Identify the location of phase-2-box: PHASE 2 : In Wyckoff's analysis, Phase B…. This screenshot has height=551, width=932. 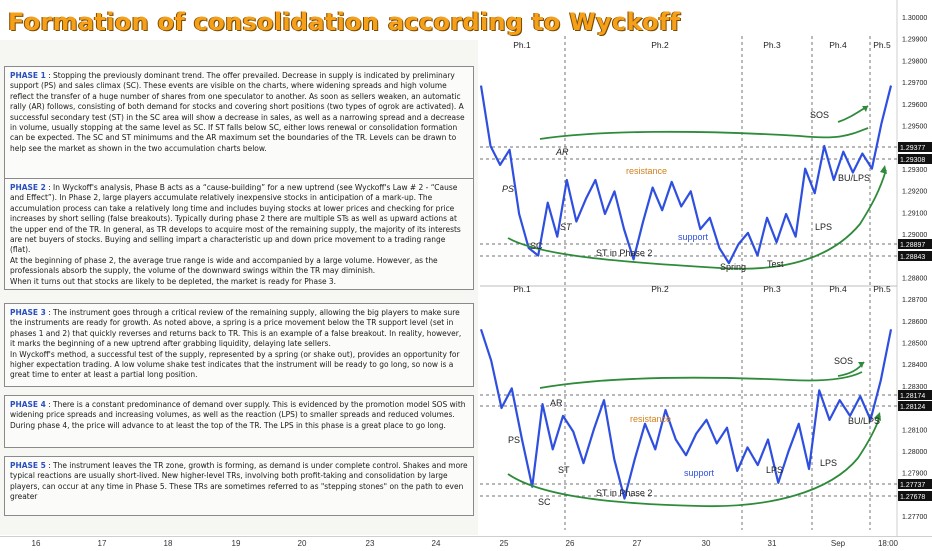
(239, 234).